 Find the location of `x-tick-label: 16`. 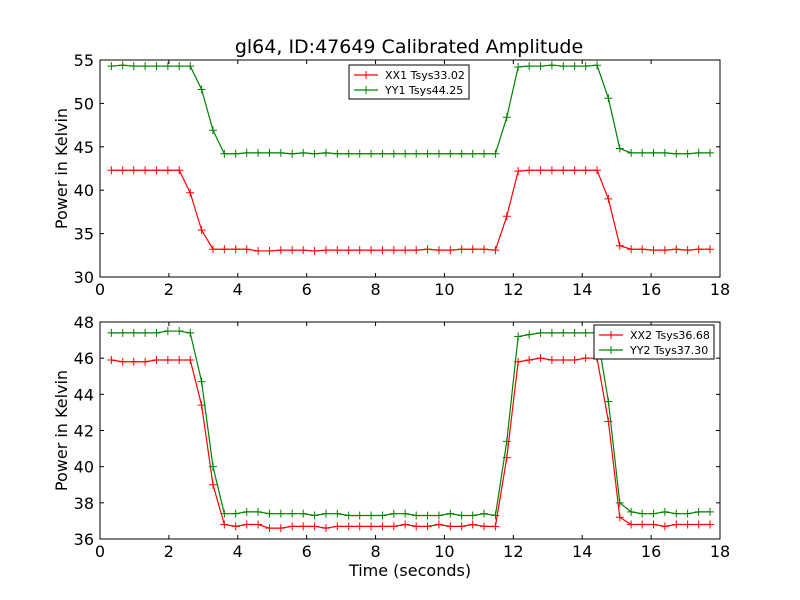

x-tick-label: 16 is located at coordinates (651, 289).